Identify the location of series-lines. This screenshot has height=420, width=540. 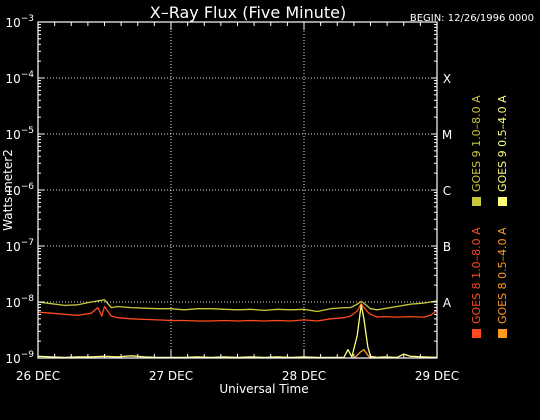
(237, 329).